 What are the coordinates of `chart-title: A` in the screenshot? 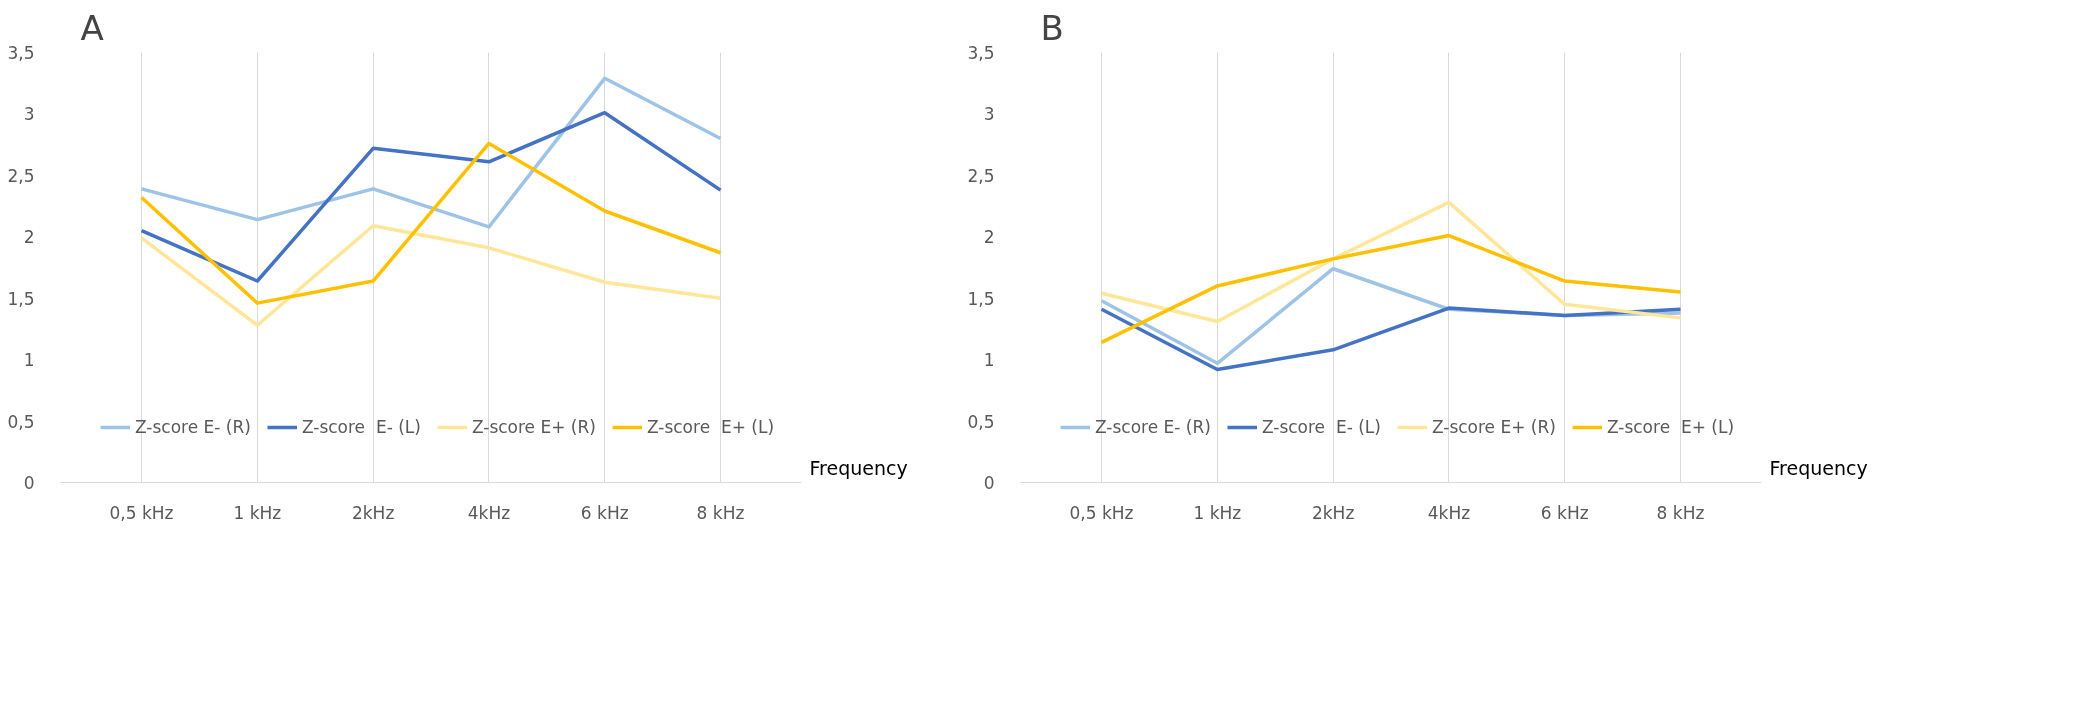 It's located at (92, 27).